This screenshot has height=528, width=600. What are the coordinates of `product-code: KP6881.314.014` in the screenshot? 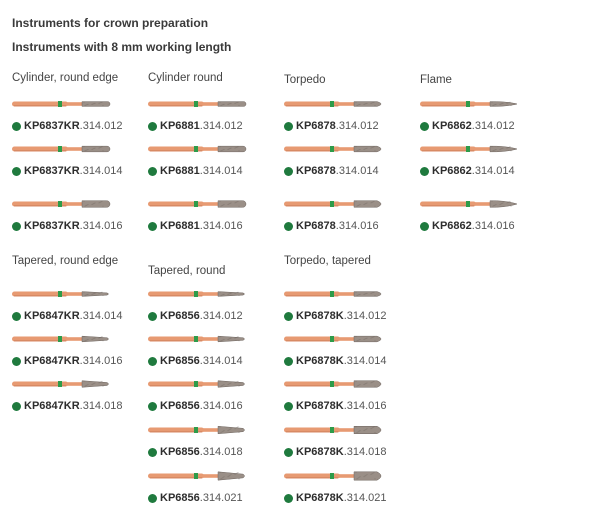 It's located at (195, 171).